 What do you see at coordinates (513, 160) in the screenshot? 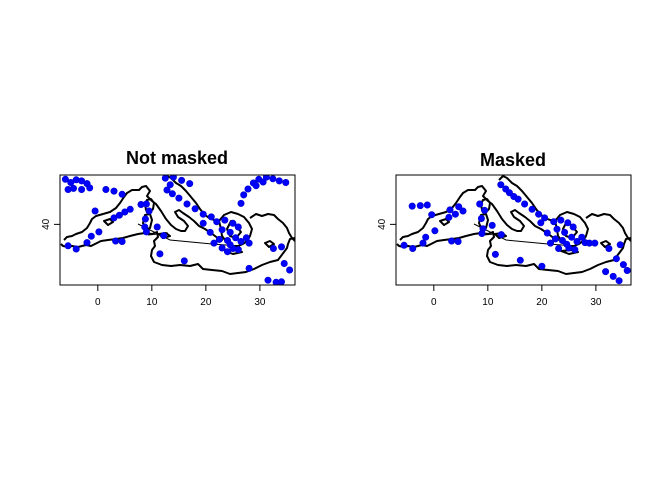
I see `panel-title: Masked` at bounding box center [513, 160].